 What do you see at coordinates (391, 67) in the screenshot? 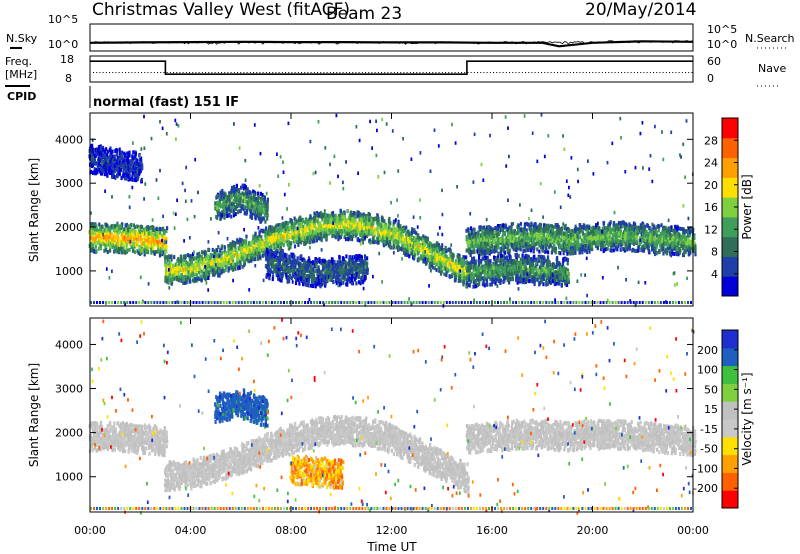
I see `freq-series` at bounding box center [391, 67].